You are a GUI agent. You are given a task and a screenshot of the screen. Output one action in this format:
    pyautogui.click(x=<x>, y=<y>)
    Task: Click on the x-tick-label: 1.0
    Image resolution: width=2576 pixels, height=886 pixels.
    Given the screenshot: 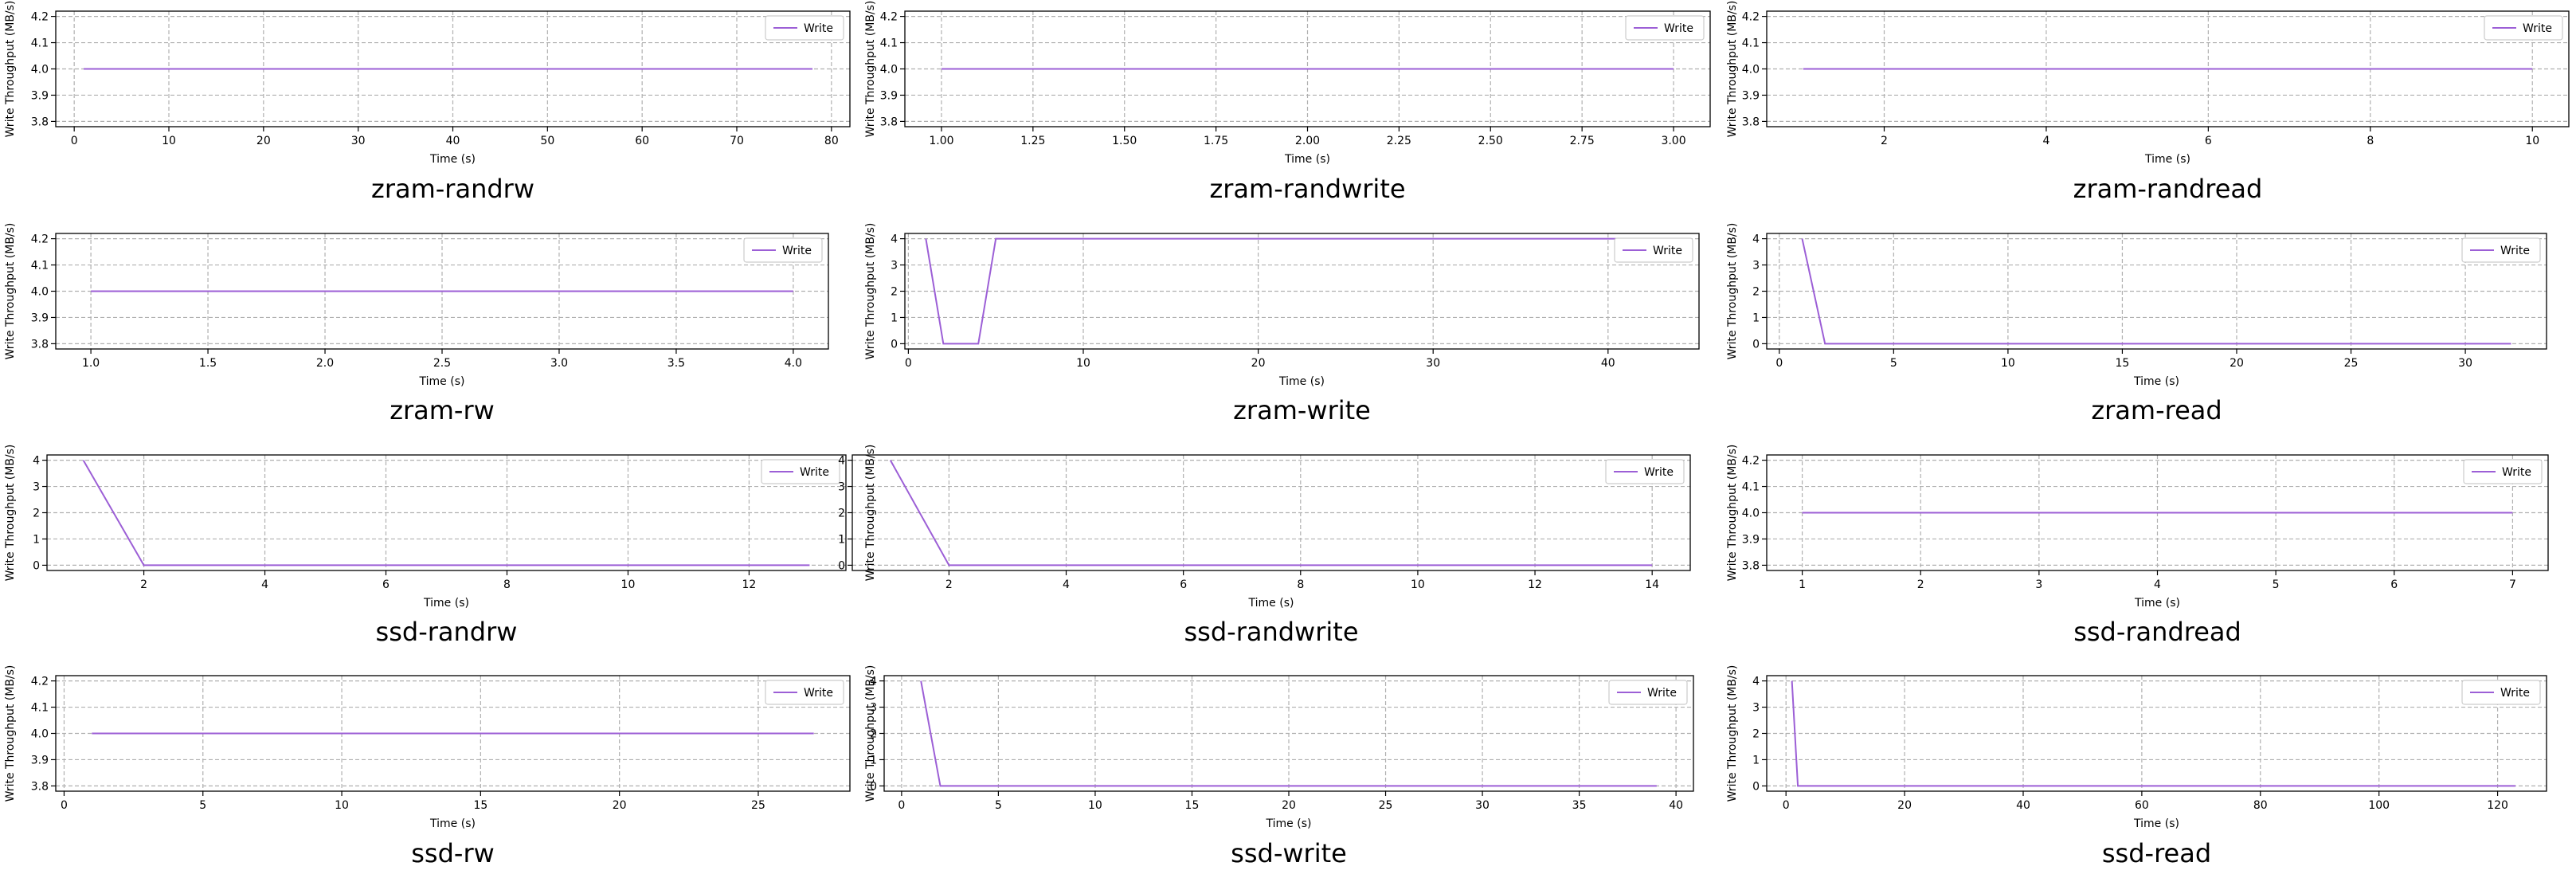 What is the action you would take?
    pyautogui.click(x=91, y=363)
    